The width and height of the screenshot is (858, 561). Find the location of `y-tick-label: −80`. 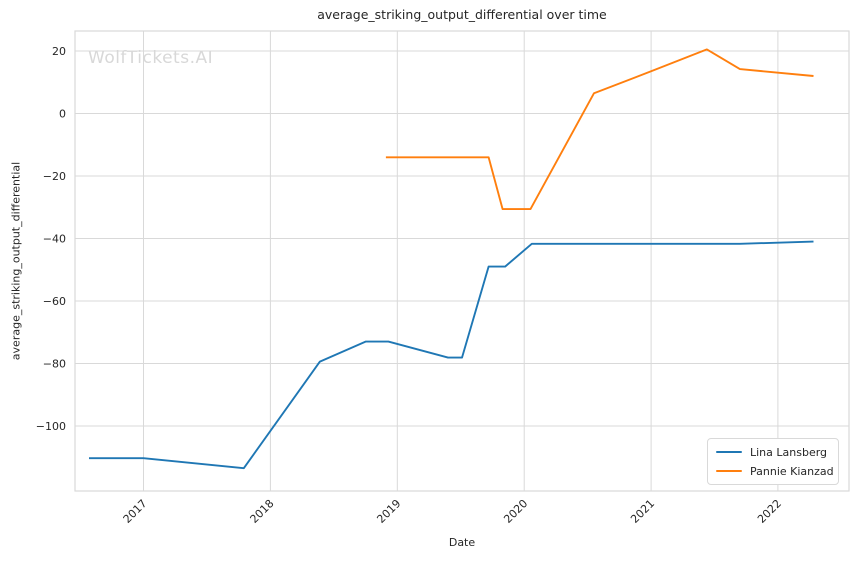

y-tick-label: −80 is located at coordinates (54, 364).